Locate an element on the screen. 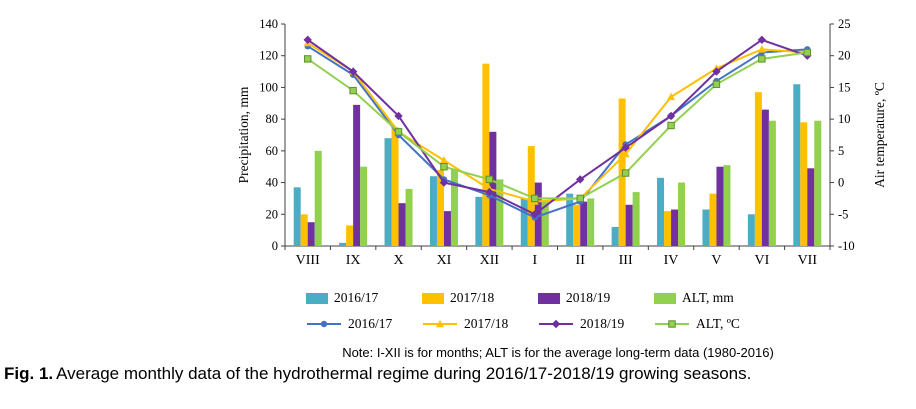 The width and height of the screenshot is (916, 409). svg-text: X is located at coordinates (398, 260).